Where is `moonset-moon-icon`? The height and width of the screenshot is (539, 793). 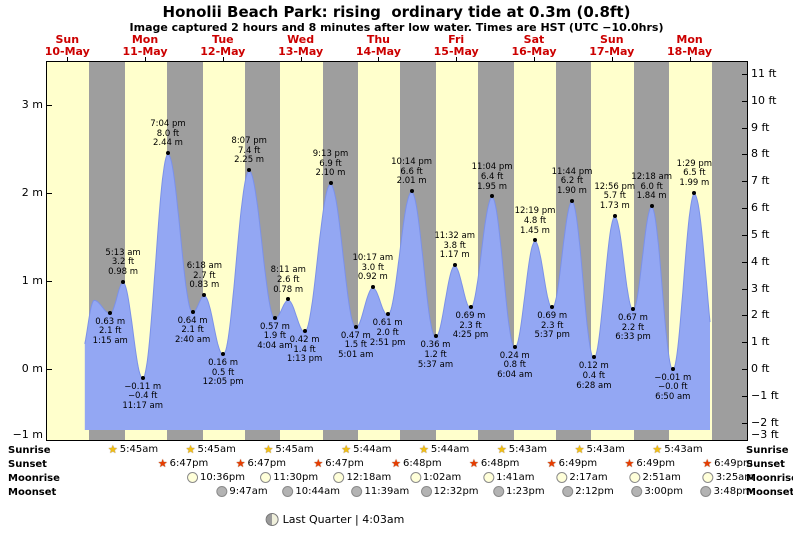
moonset-moon-icon is located at coordinates (706, 491).